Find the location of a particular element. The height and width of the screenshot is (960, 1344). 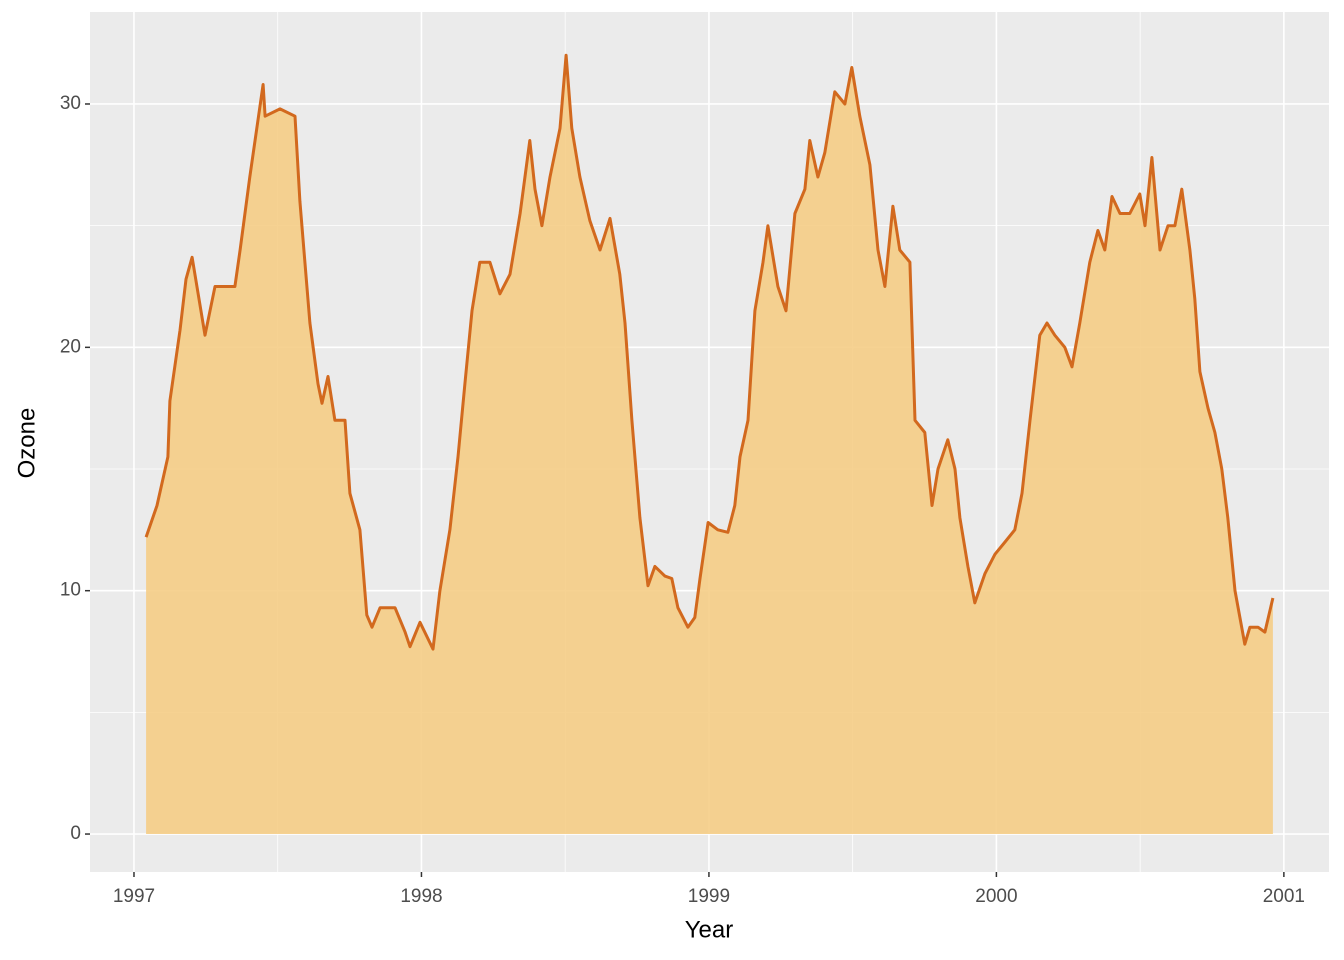

y-tick-label: 30 is located at coordinates (70, 103).